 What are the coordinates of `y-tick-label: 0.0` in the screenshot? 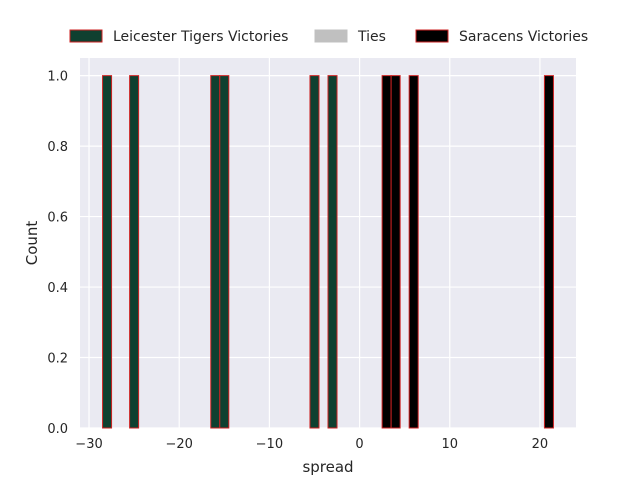 It's located at (57, 429).